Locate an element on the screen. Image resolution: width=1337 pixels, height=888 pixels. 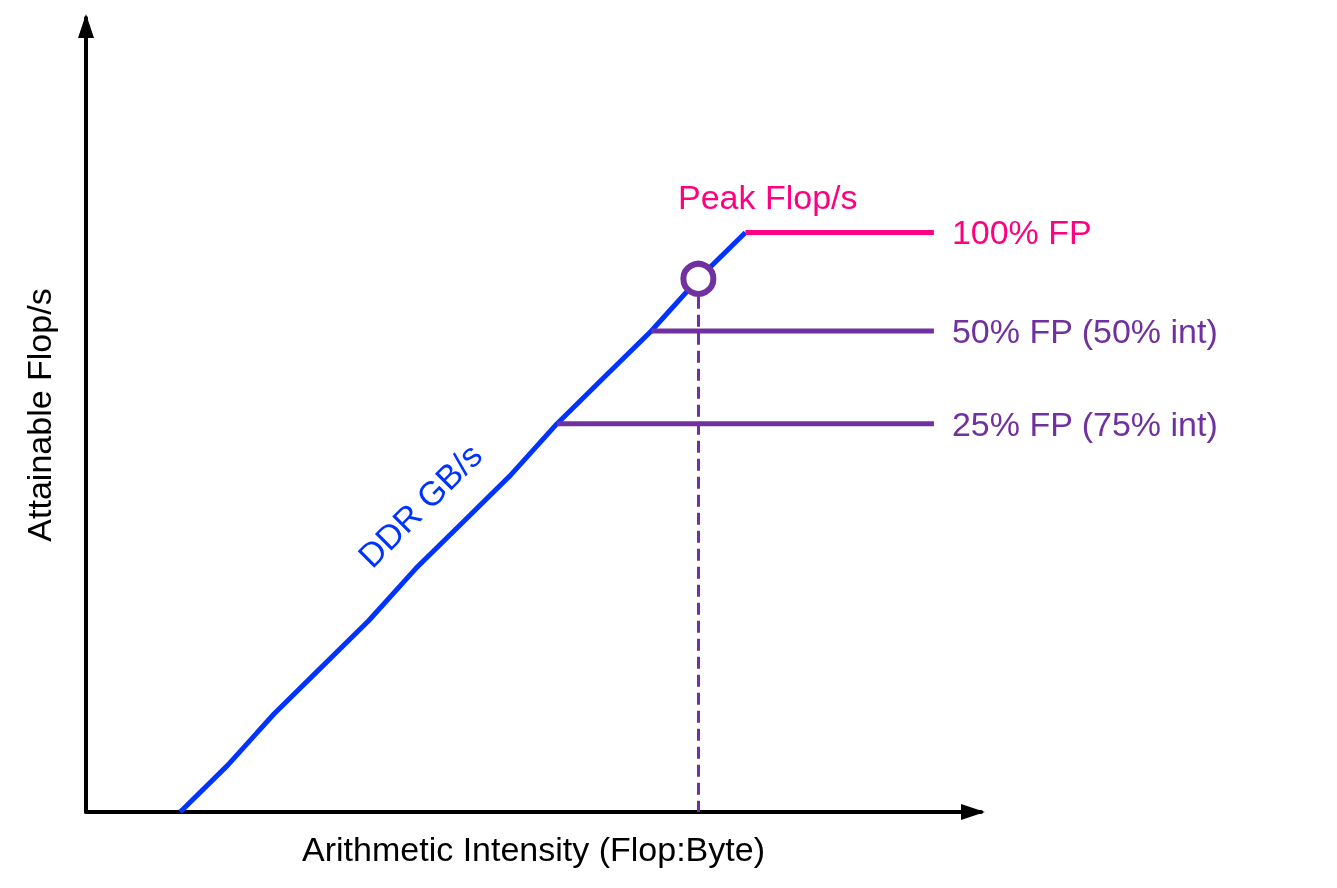
series-label: 50% FP (50% int) is located at coordinates (1084, 330).